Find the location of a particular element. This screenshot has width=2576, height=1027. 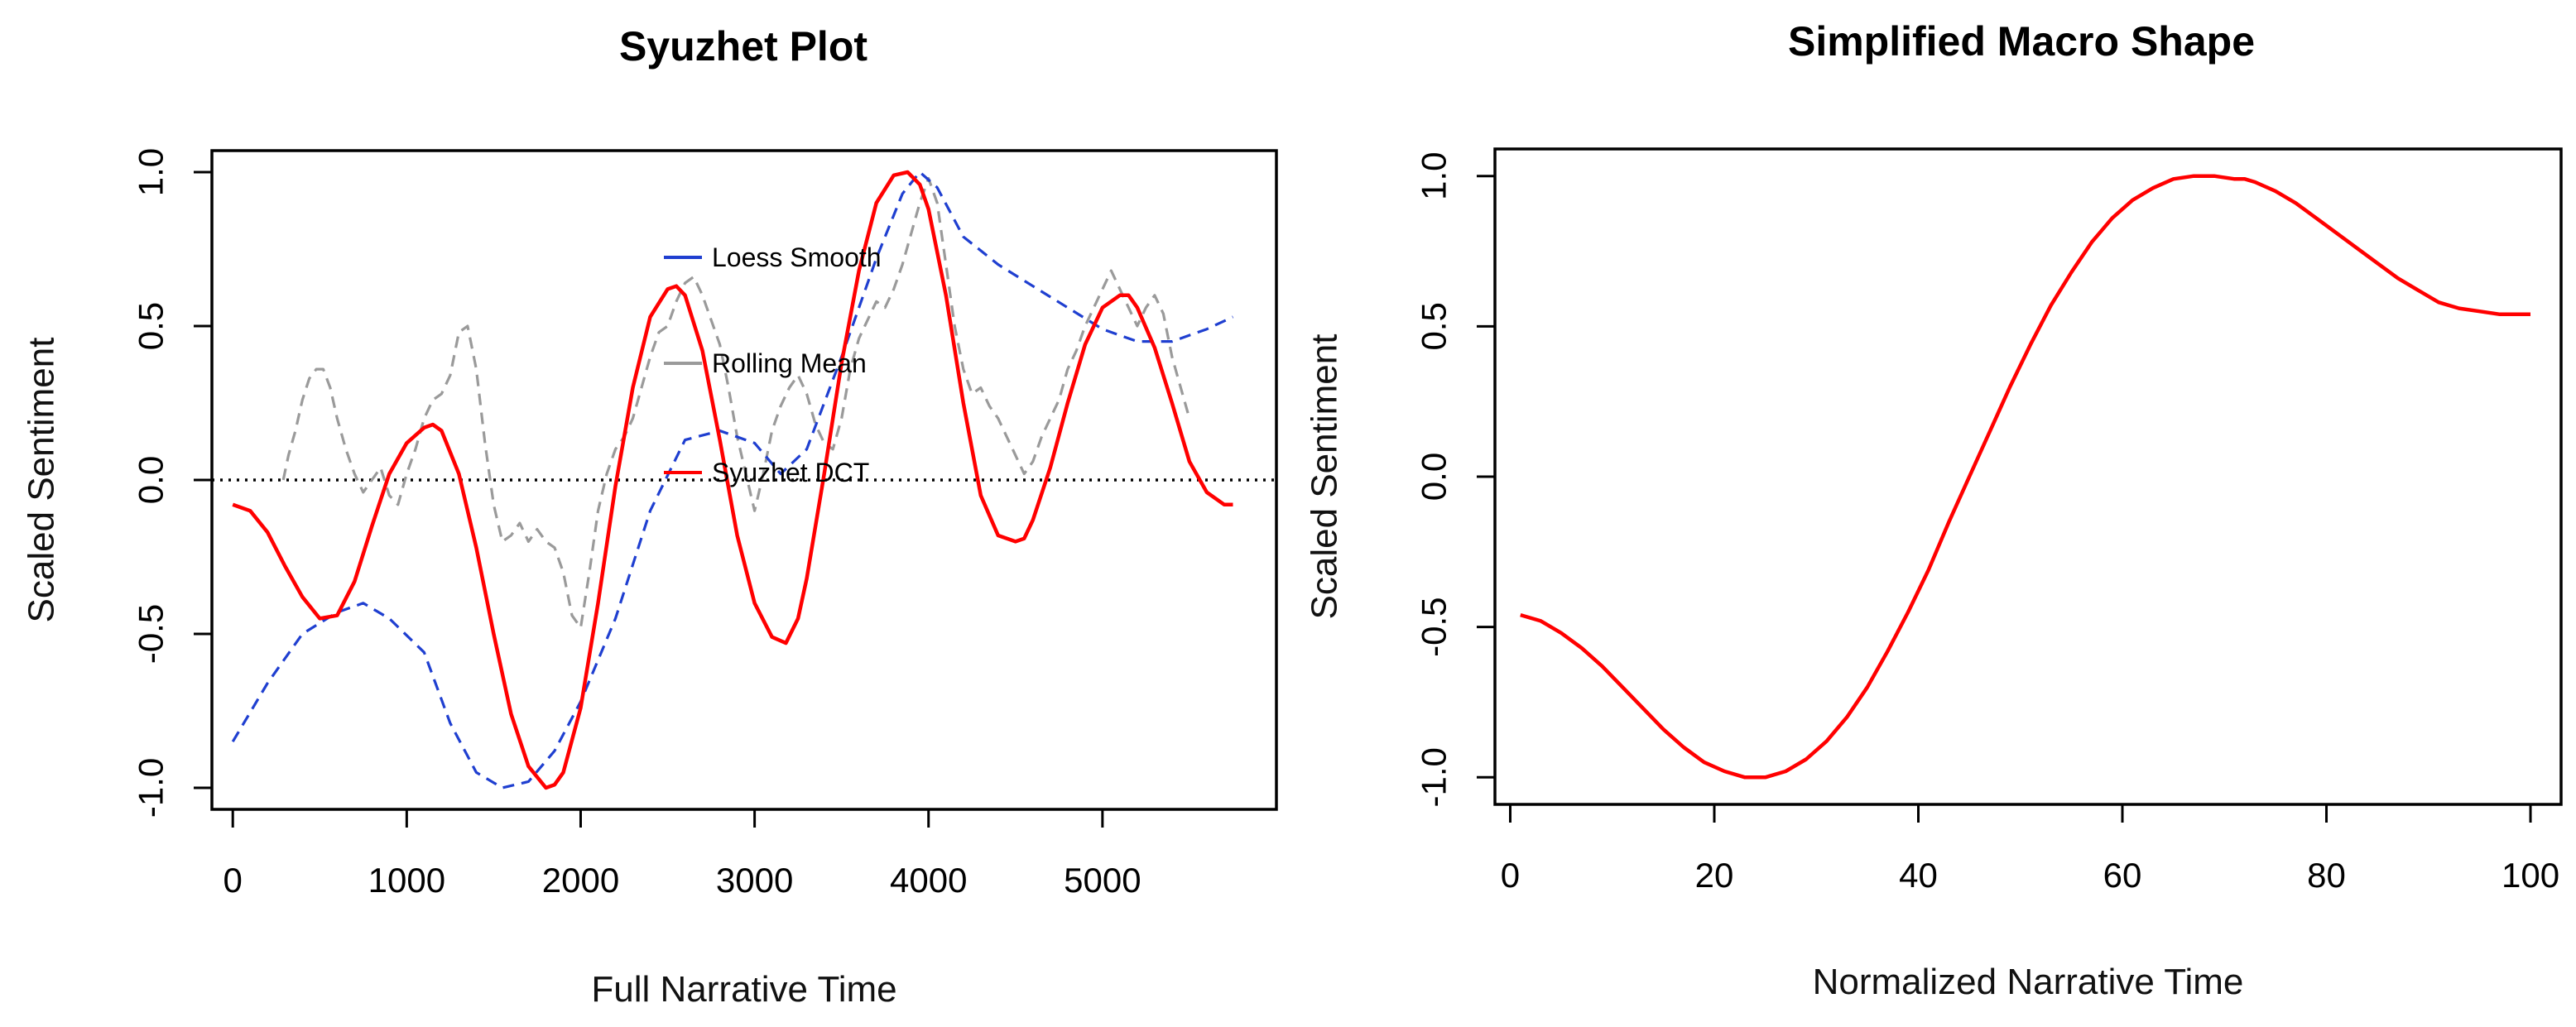

x-tick-label: 2000 is located at coordinates (580, 880).